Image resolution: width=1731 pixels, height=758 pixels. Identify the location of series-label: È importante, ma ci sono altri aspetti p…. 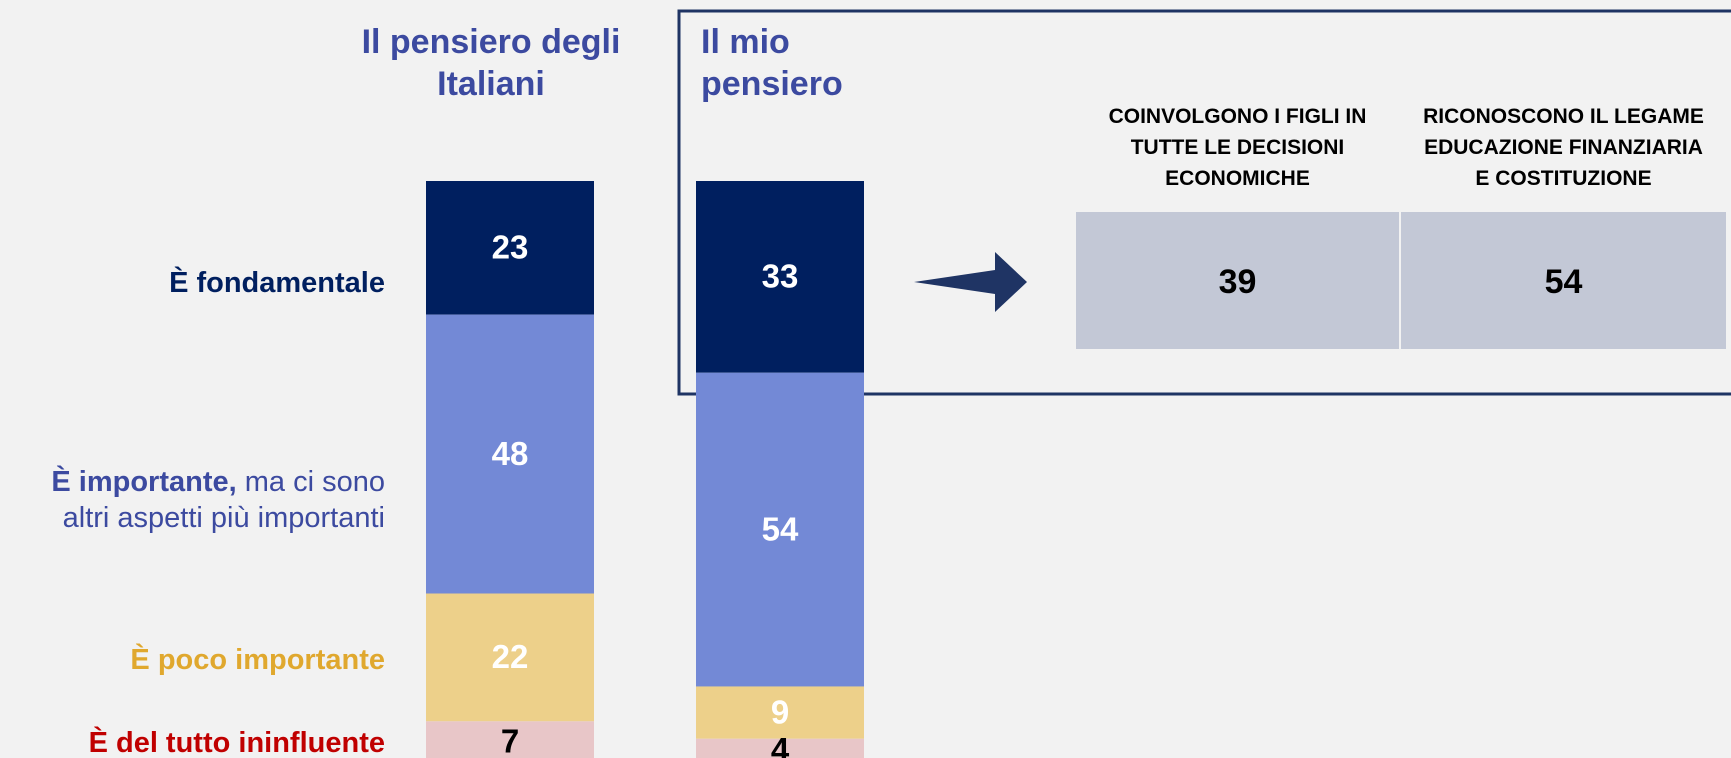
(218, 500).